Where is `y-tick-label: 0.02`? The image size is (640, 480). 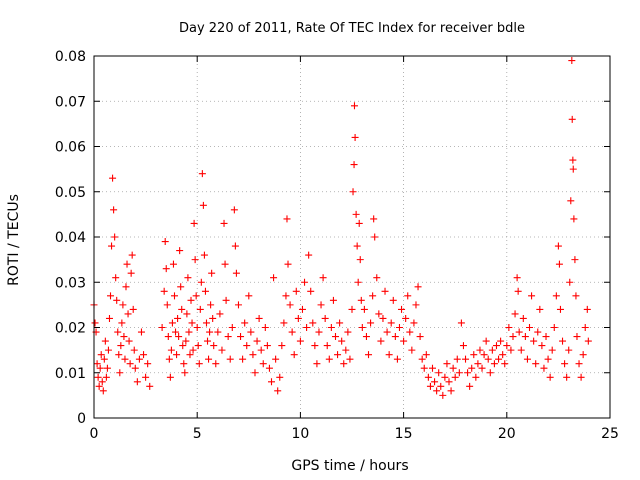
y-tick-label: 0.02 is located at coordinates (70, 329).